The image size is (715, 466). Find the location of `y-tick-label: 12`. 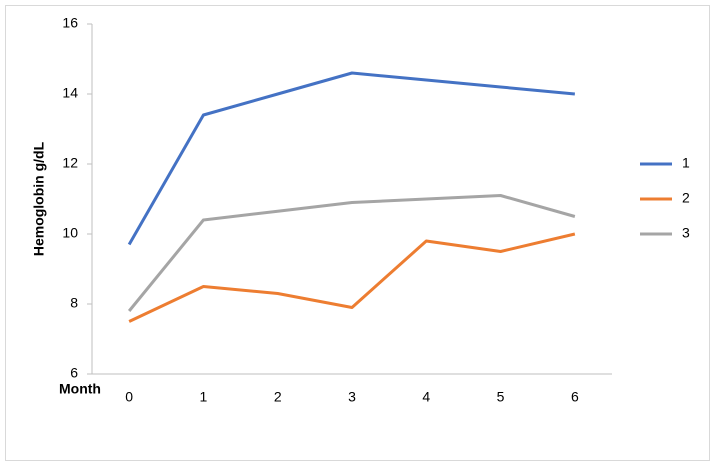

y-tick-label: 12 is located at coordinates (70, 163).